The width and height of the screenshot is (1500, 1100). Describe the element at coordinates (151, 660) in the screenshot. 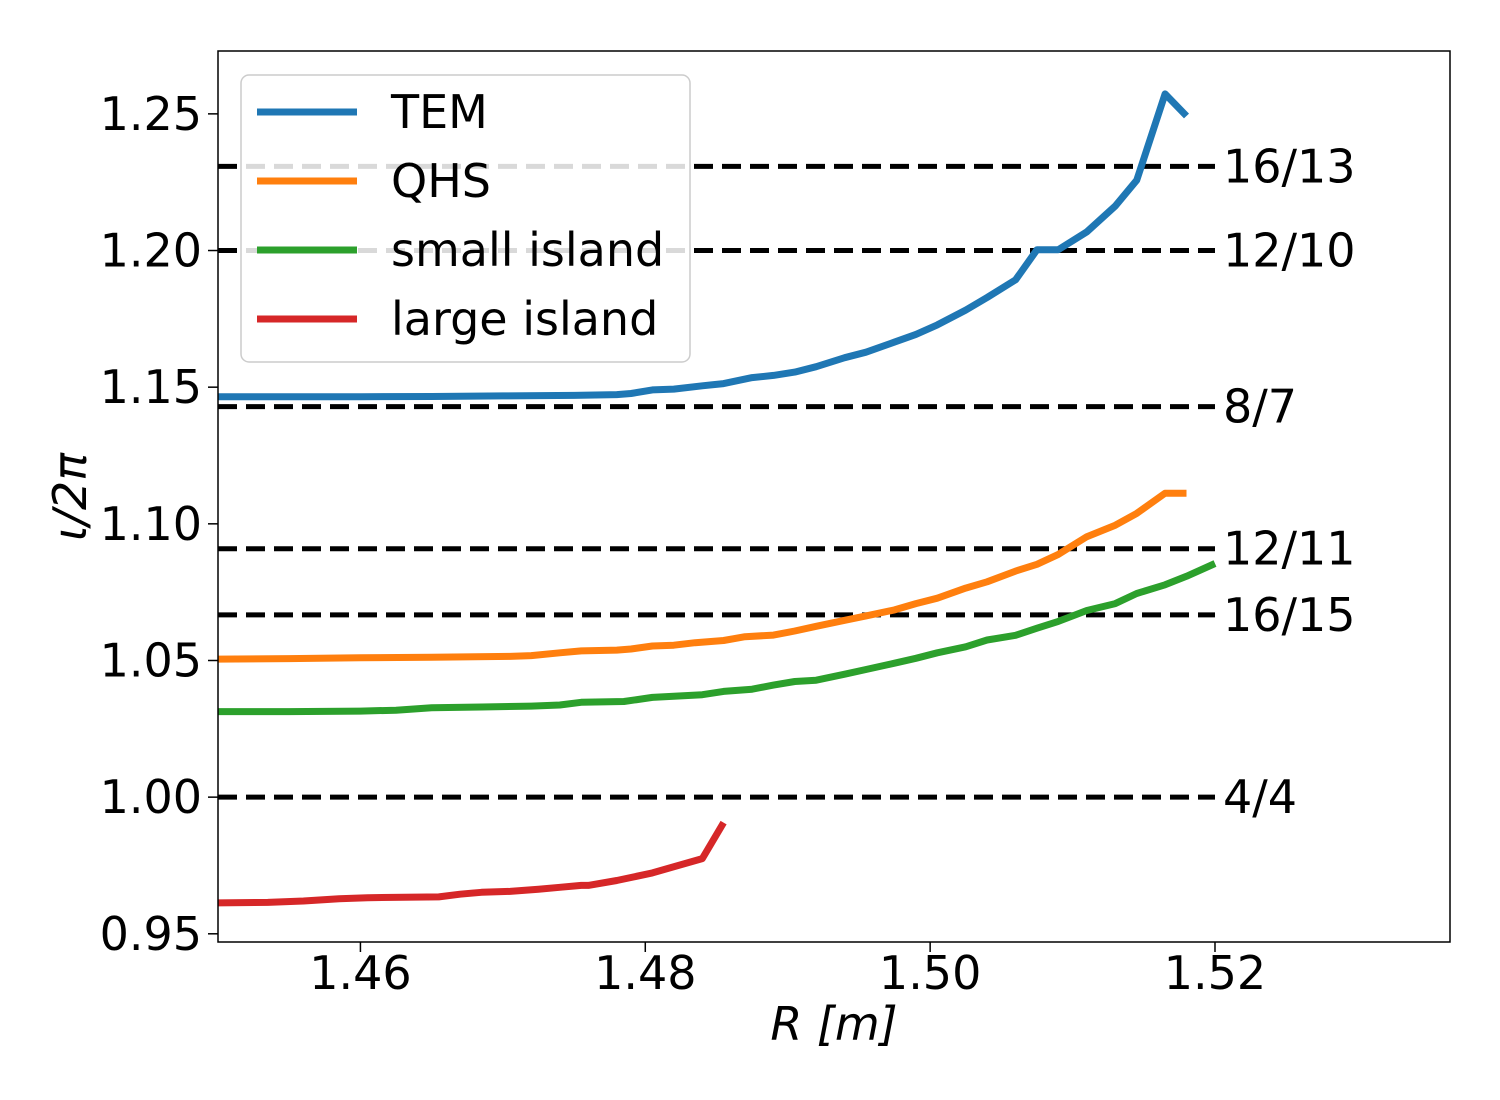

I see `y-tick-label: 1.05` at that location.